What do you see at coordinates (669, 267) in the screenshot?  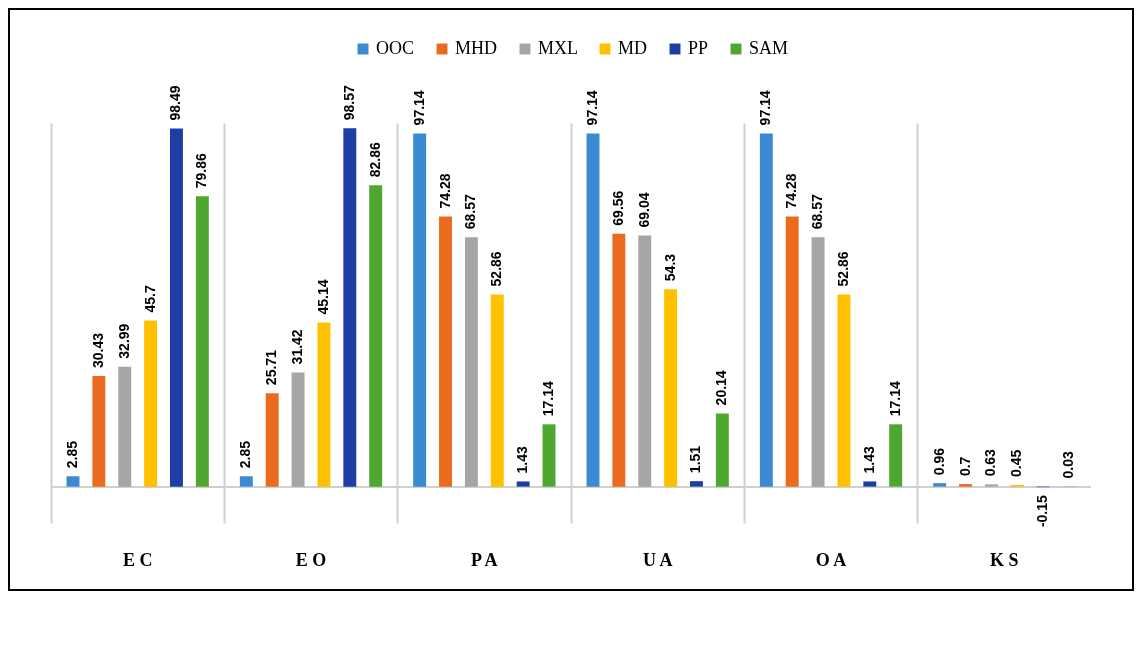 I see `data-label: 54.3` at bounding box center [669, 267].